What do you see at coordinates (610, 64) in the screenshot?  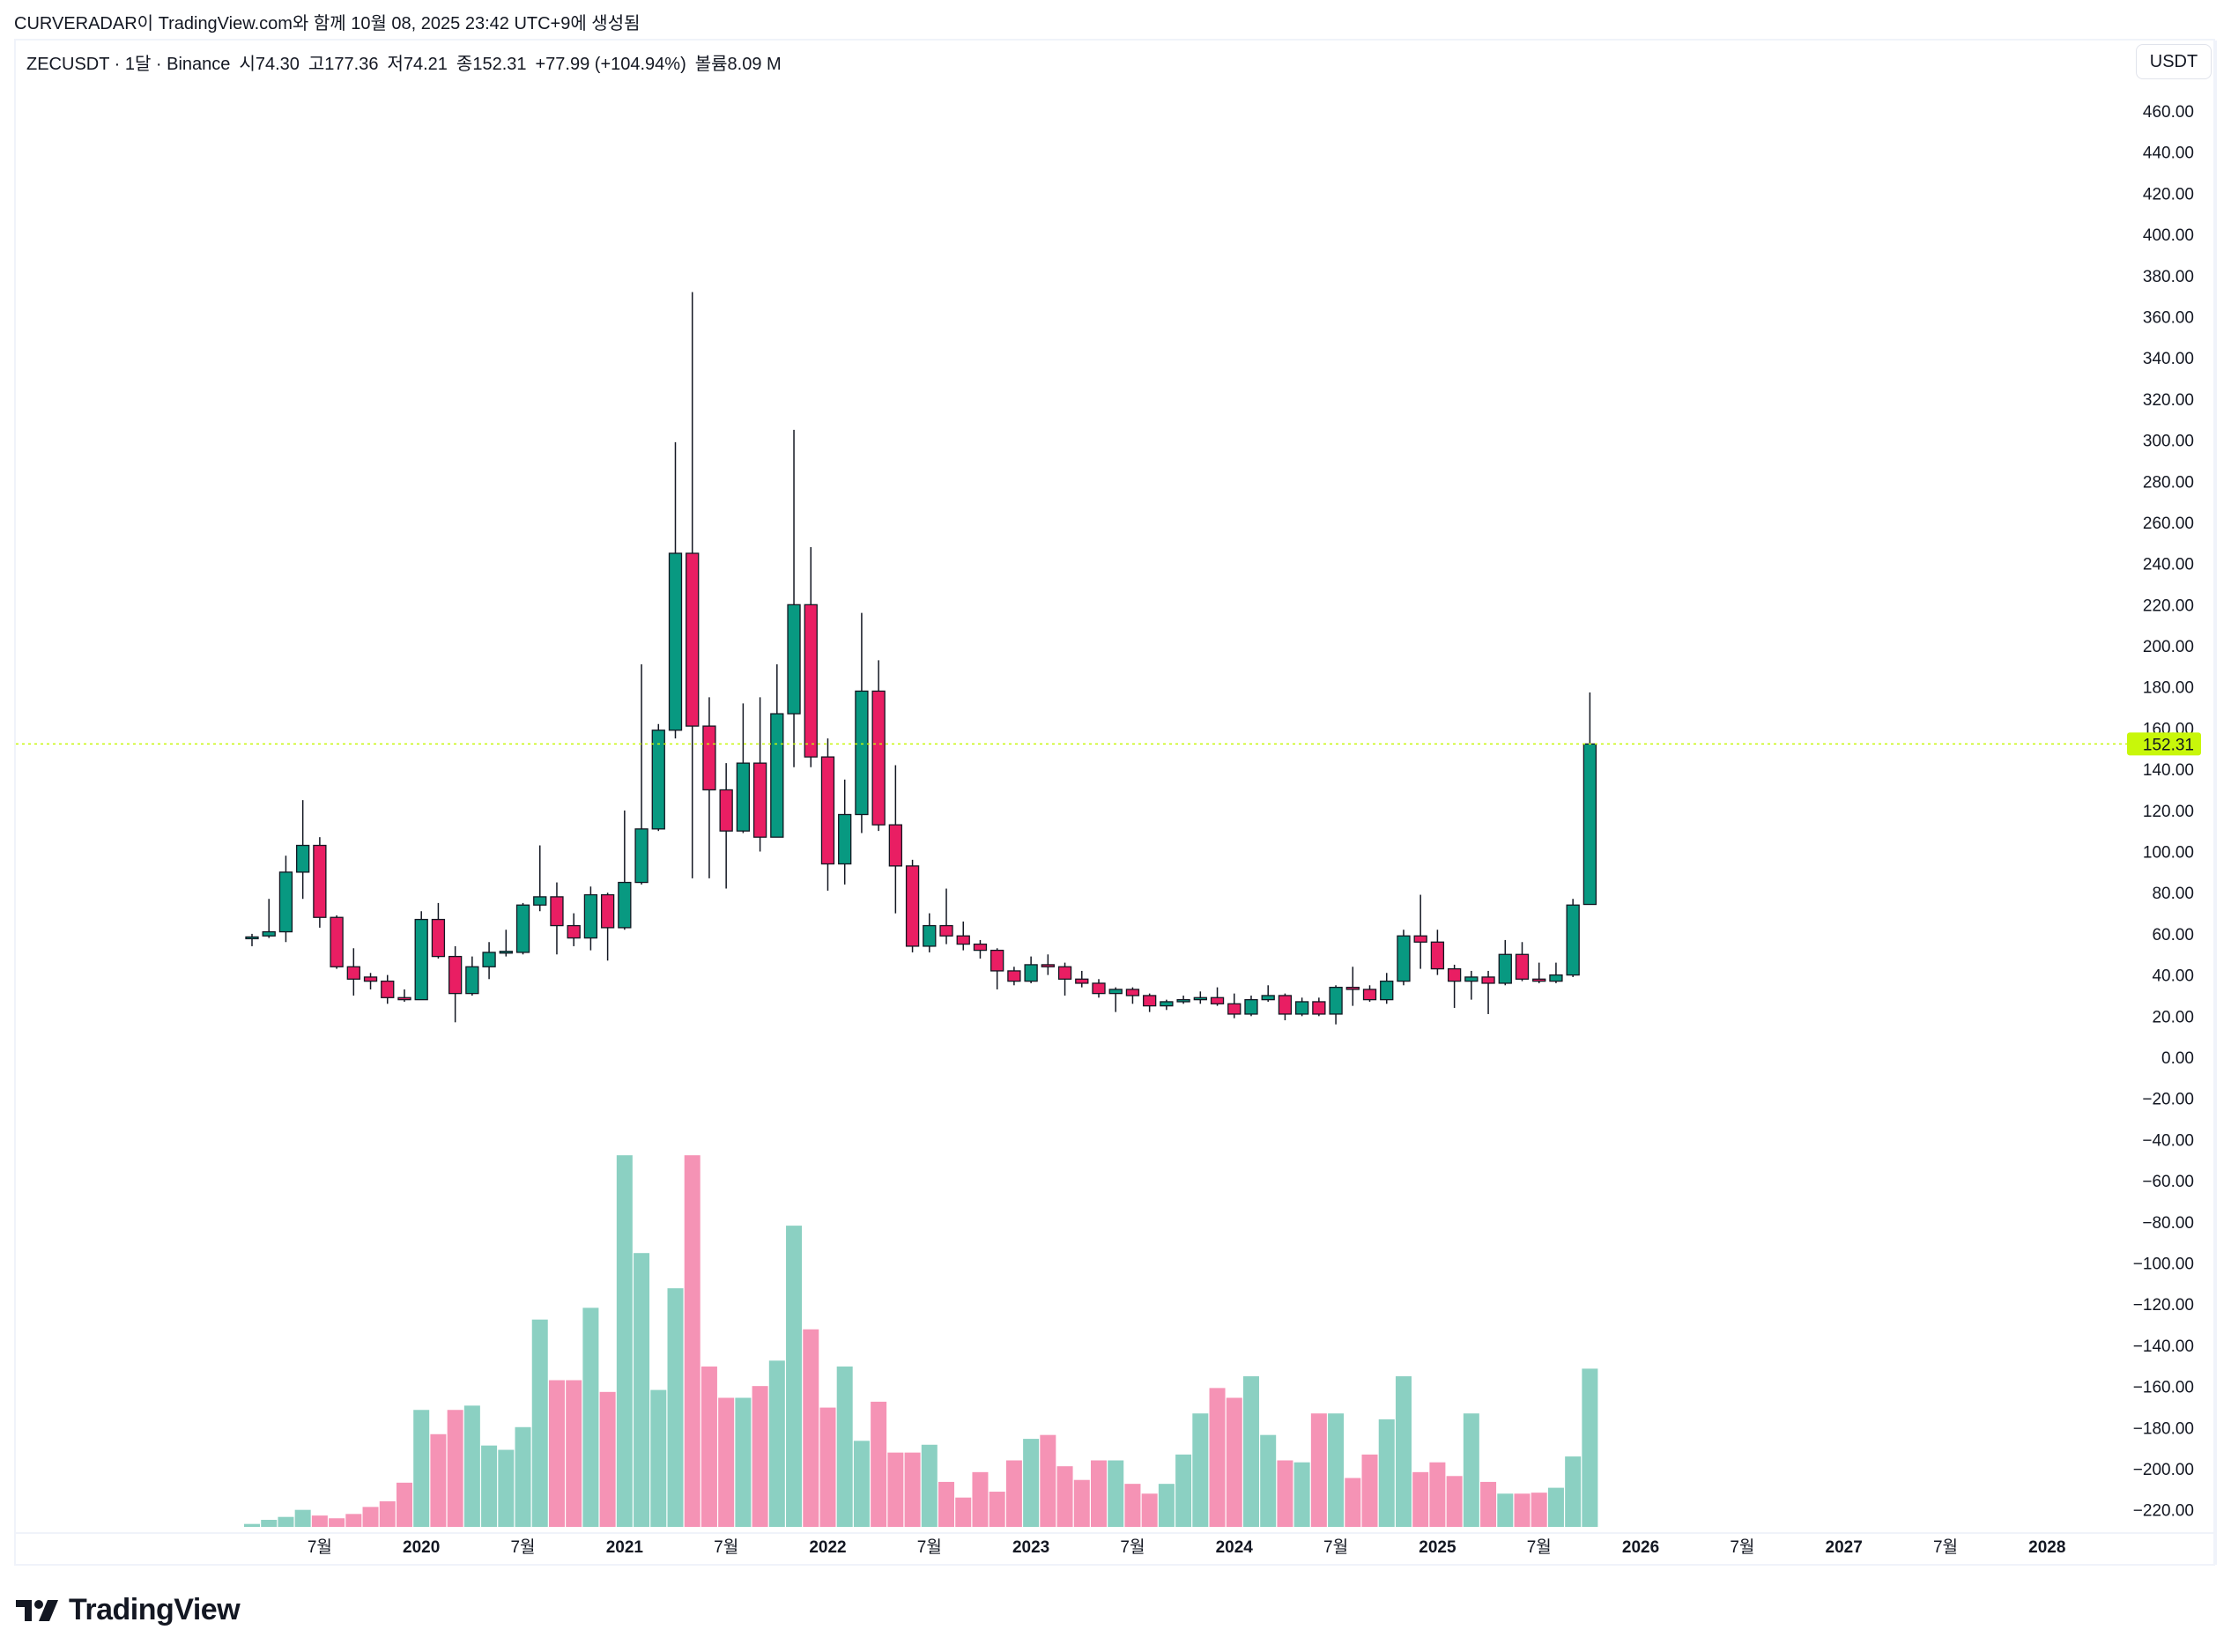 I see `change-value: +77.99 (+104.94%)` at bounding box center [610, 64].